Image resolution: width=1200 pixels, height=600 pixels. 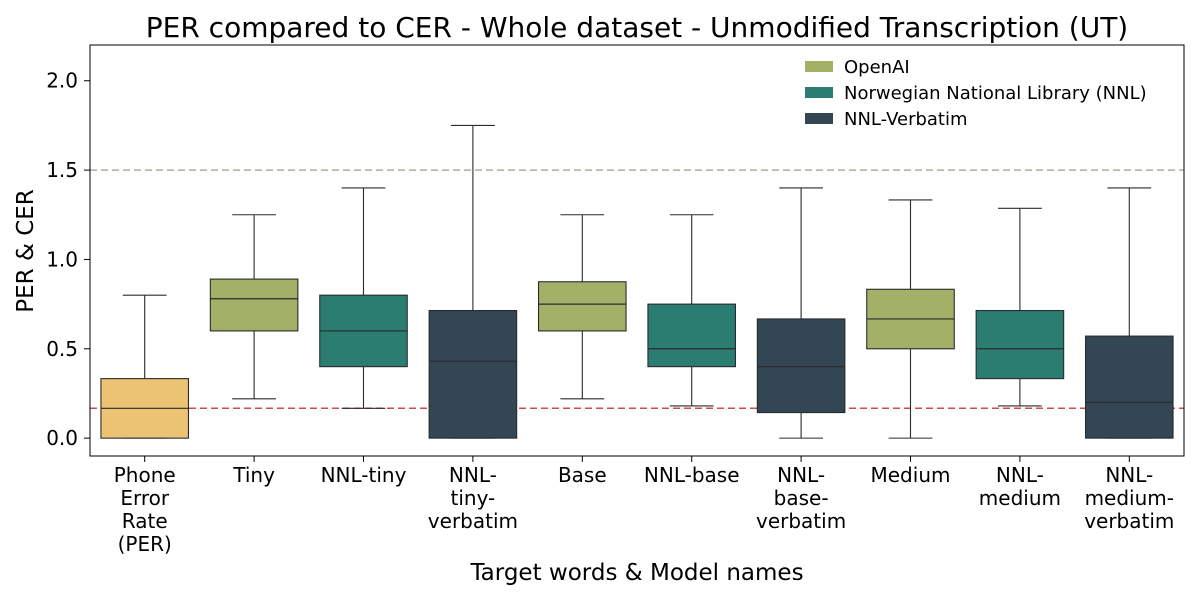 What do you see at coordinates (877, 67) in the screenshot?
I see `legend-label: OpenAI` at bounding box center [877, 67].